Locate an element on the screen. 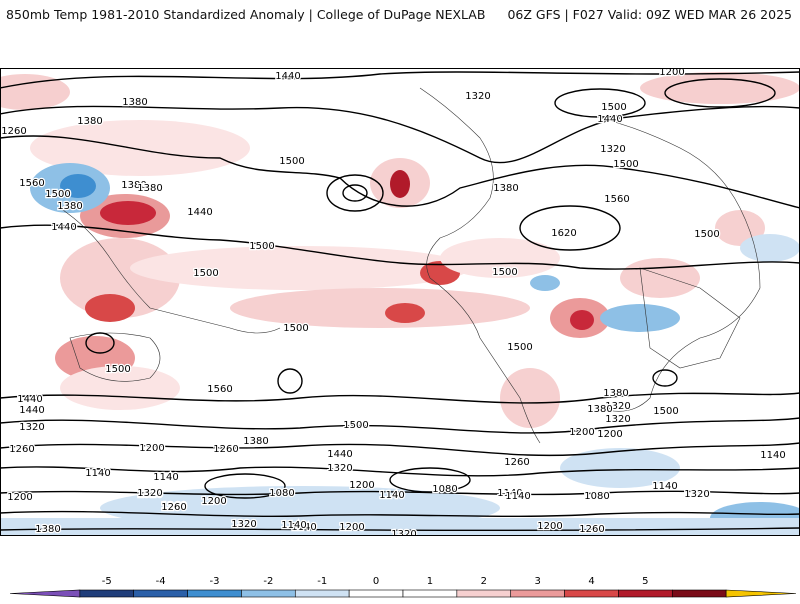  colorbar-tick-labels: -5 -4 -3 -2 -1 0 1 2 3 4 5 is located at coordinates (375, 581).